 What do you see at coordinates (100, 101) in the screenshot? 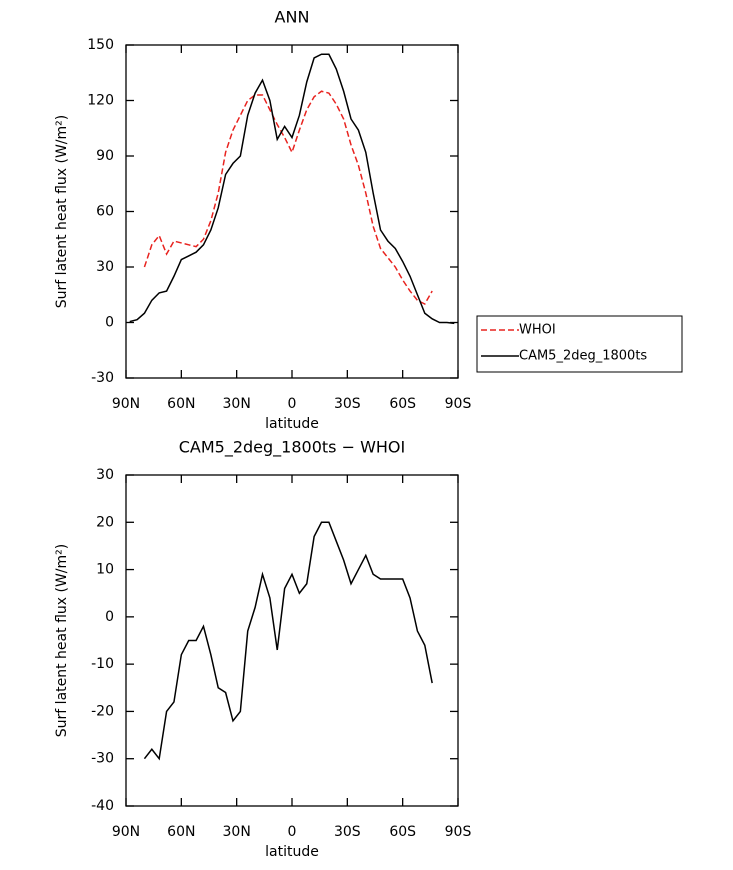
I see `y-tick-label: 120` at bounding box center [100, 101].